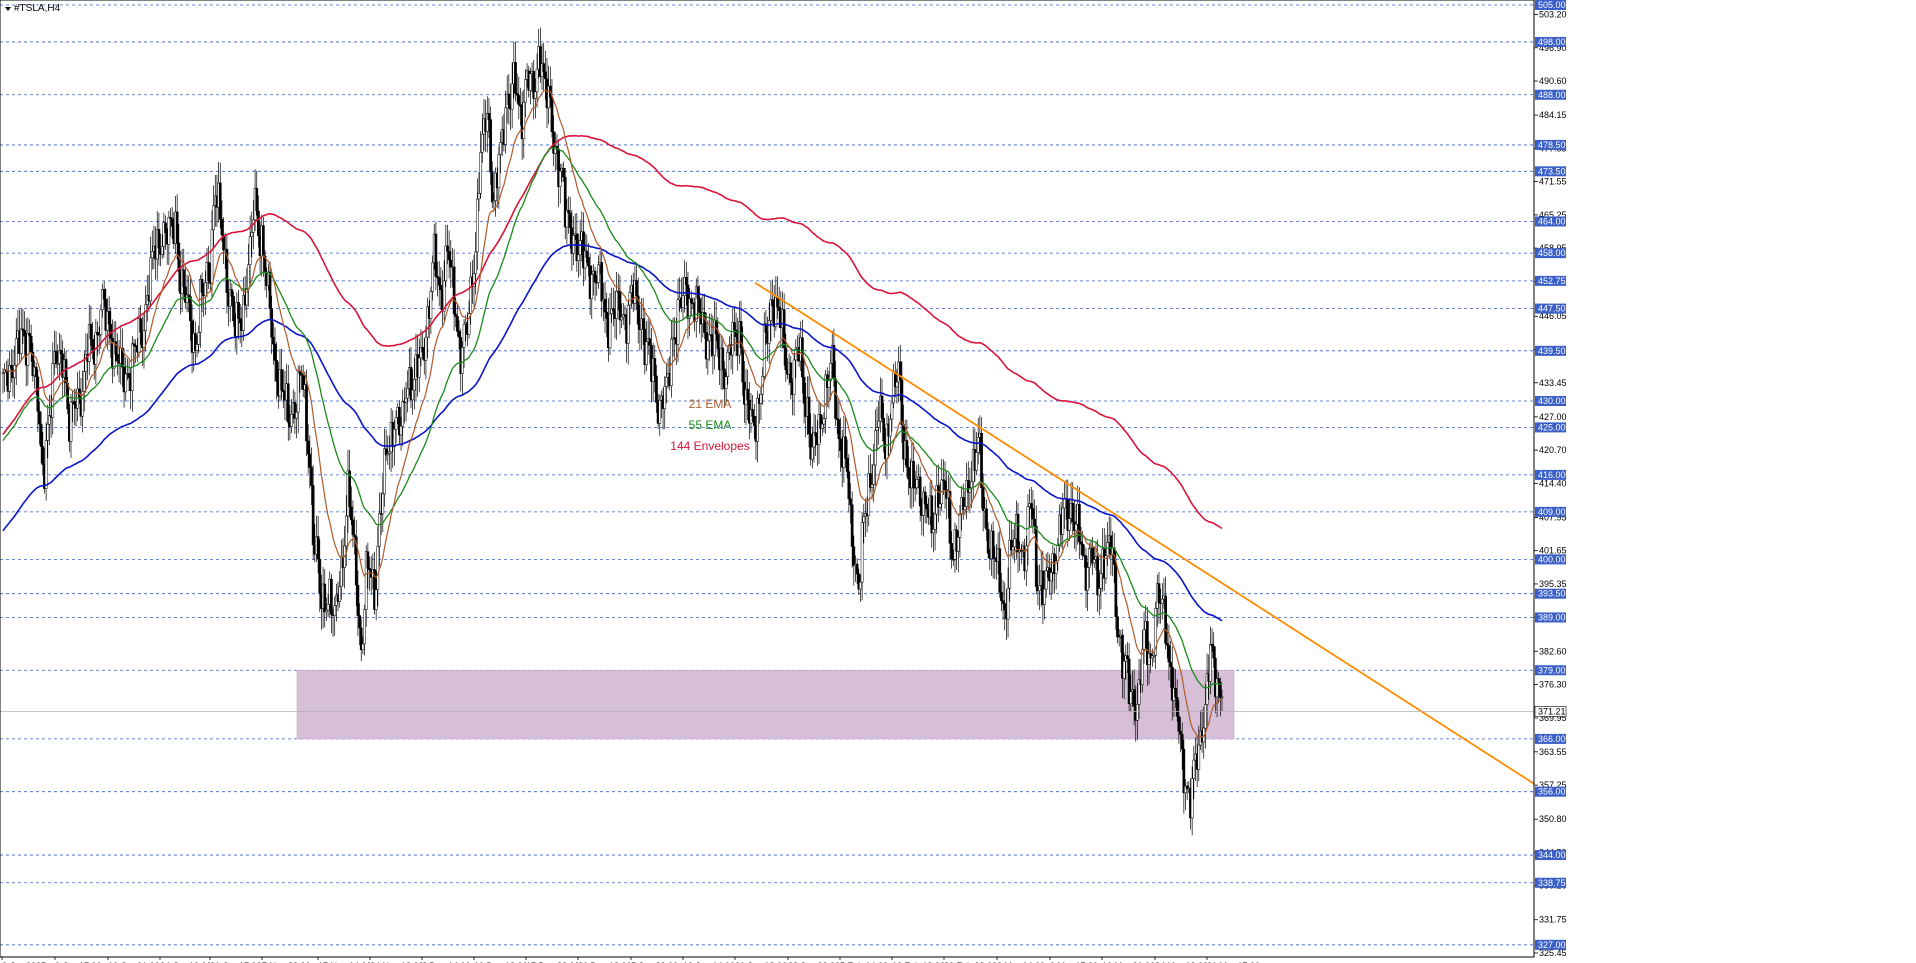 The width and height of the screenshot is (1916, 963). Describe the element at coordinates (709, 446) in the screenshot. I see `legend-item: 144 Envelopes` at that location.